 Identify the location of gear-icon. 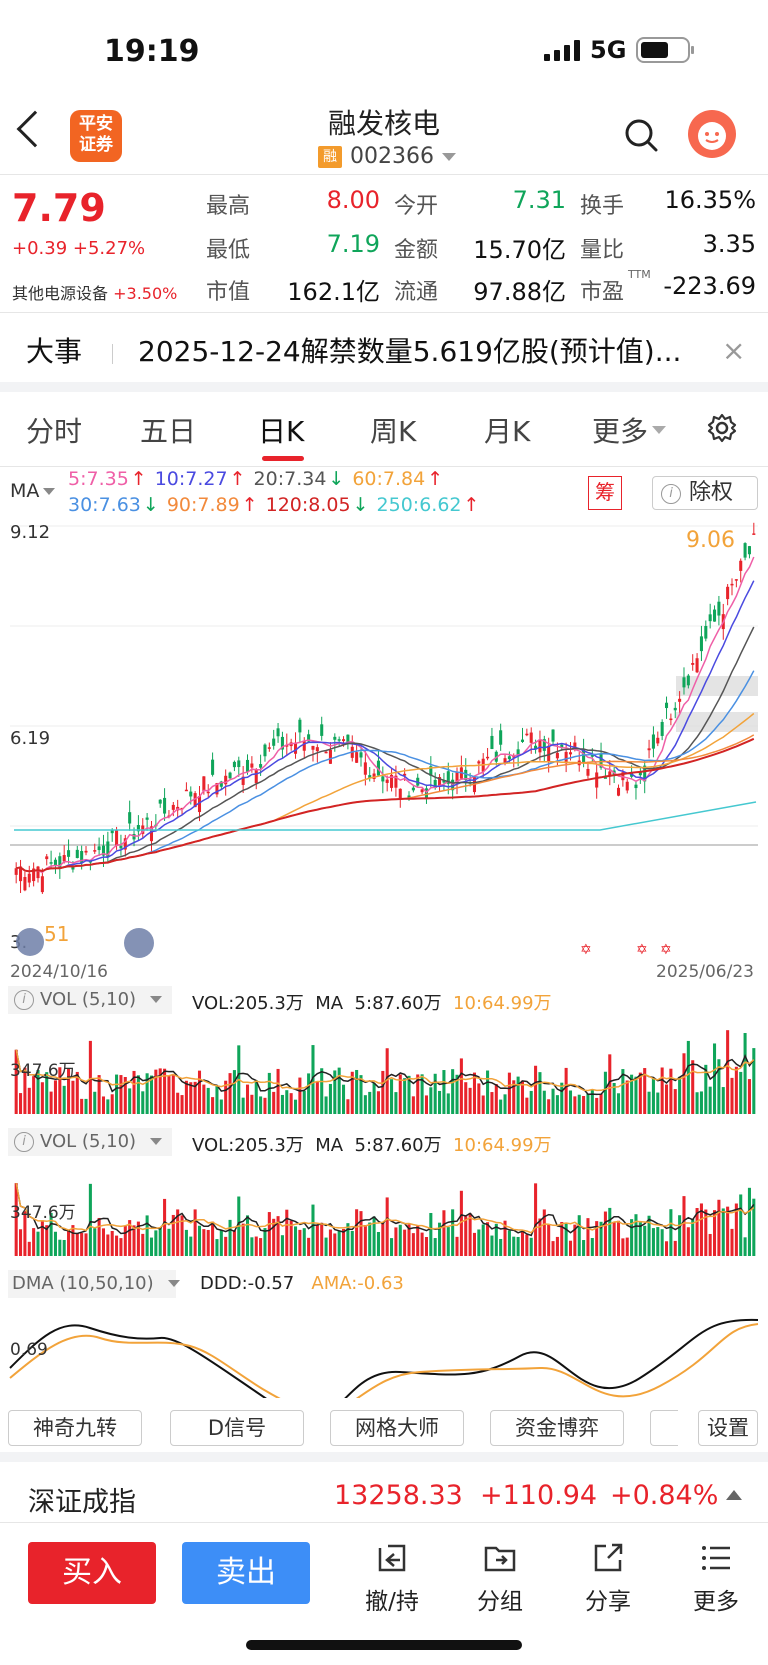
(722, 428).